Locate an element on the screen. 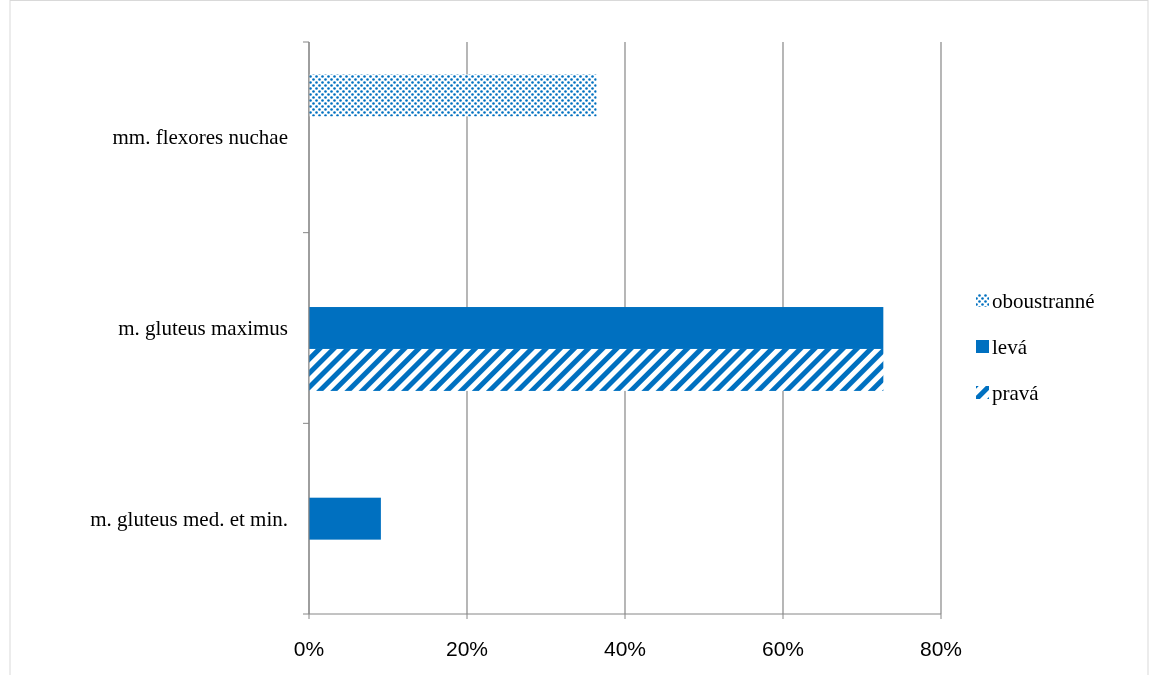 The width and height of the screenshot is (1149, 675). x-tick-label: 40% is located at coordinates (625, 648).